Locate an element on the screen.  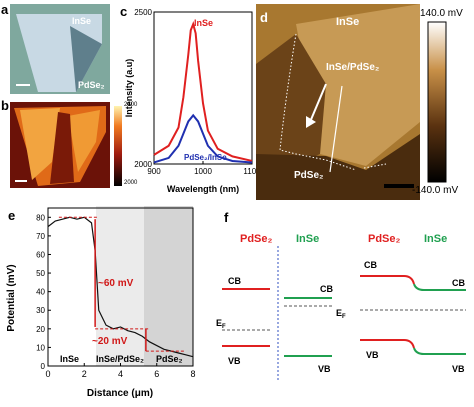
panel-f-left-vb-left: VB is located at coordinates (234, 361).